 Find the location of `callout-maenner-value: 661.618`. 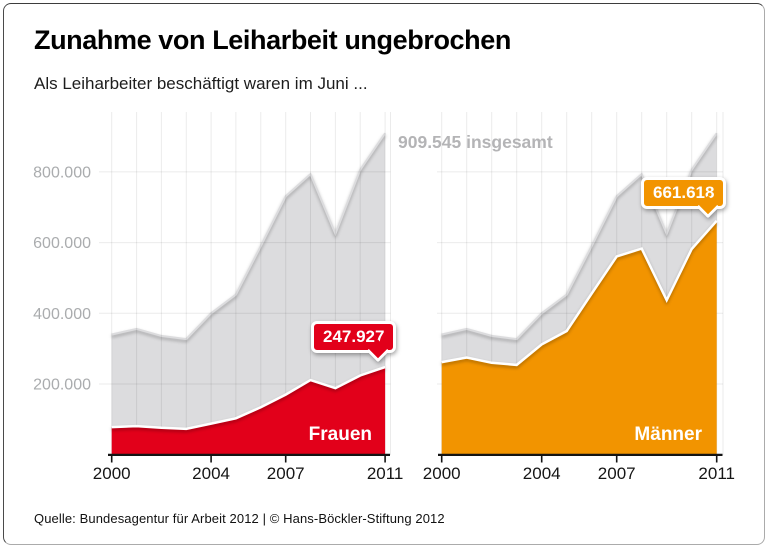

callout-maenner-value: 661.618 is located at coordinates (684, 198).